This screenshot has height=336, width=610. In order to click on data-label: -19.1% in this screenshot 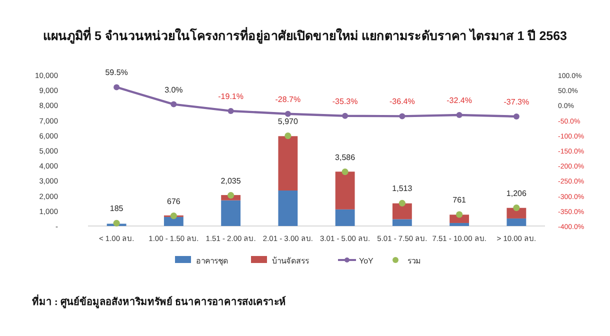, I will do `click(231, 96)`.